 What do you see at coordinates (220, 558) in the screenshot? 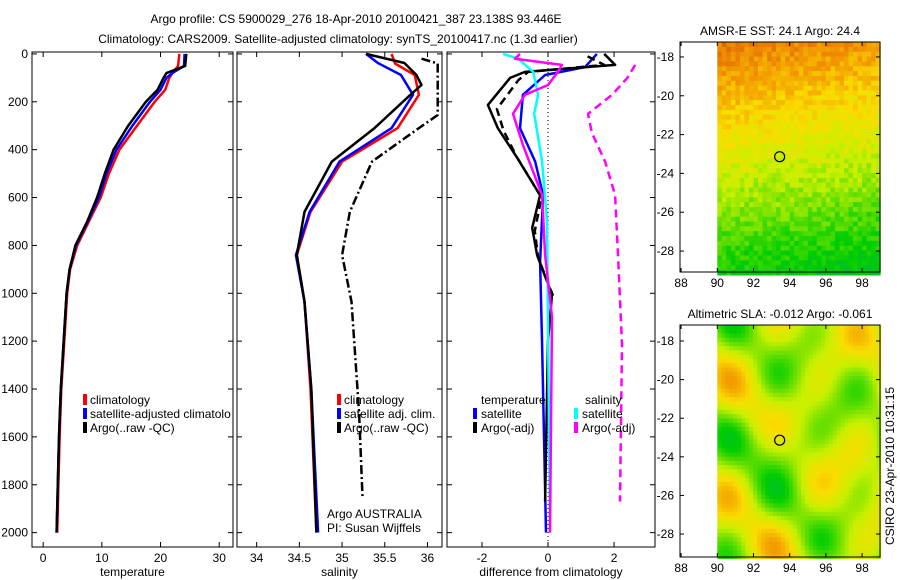
I see `x-tick-label: 30` at bounding box center [220, 558].